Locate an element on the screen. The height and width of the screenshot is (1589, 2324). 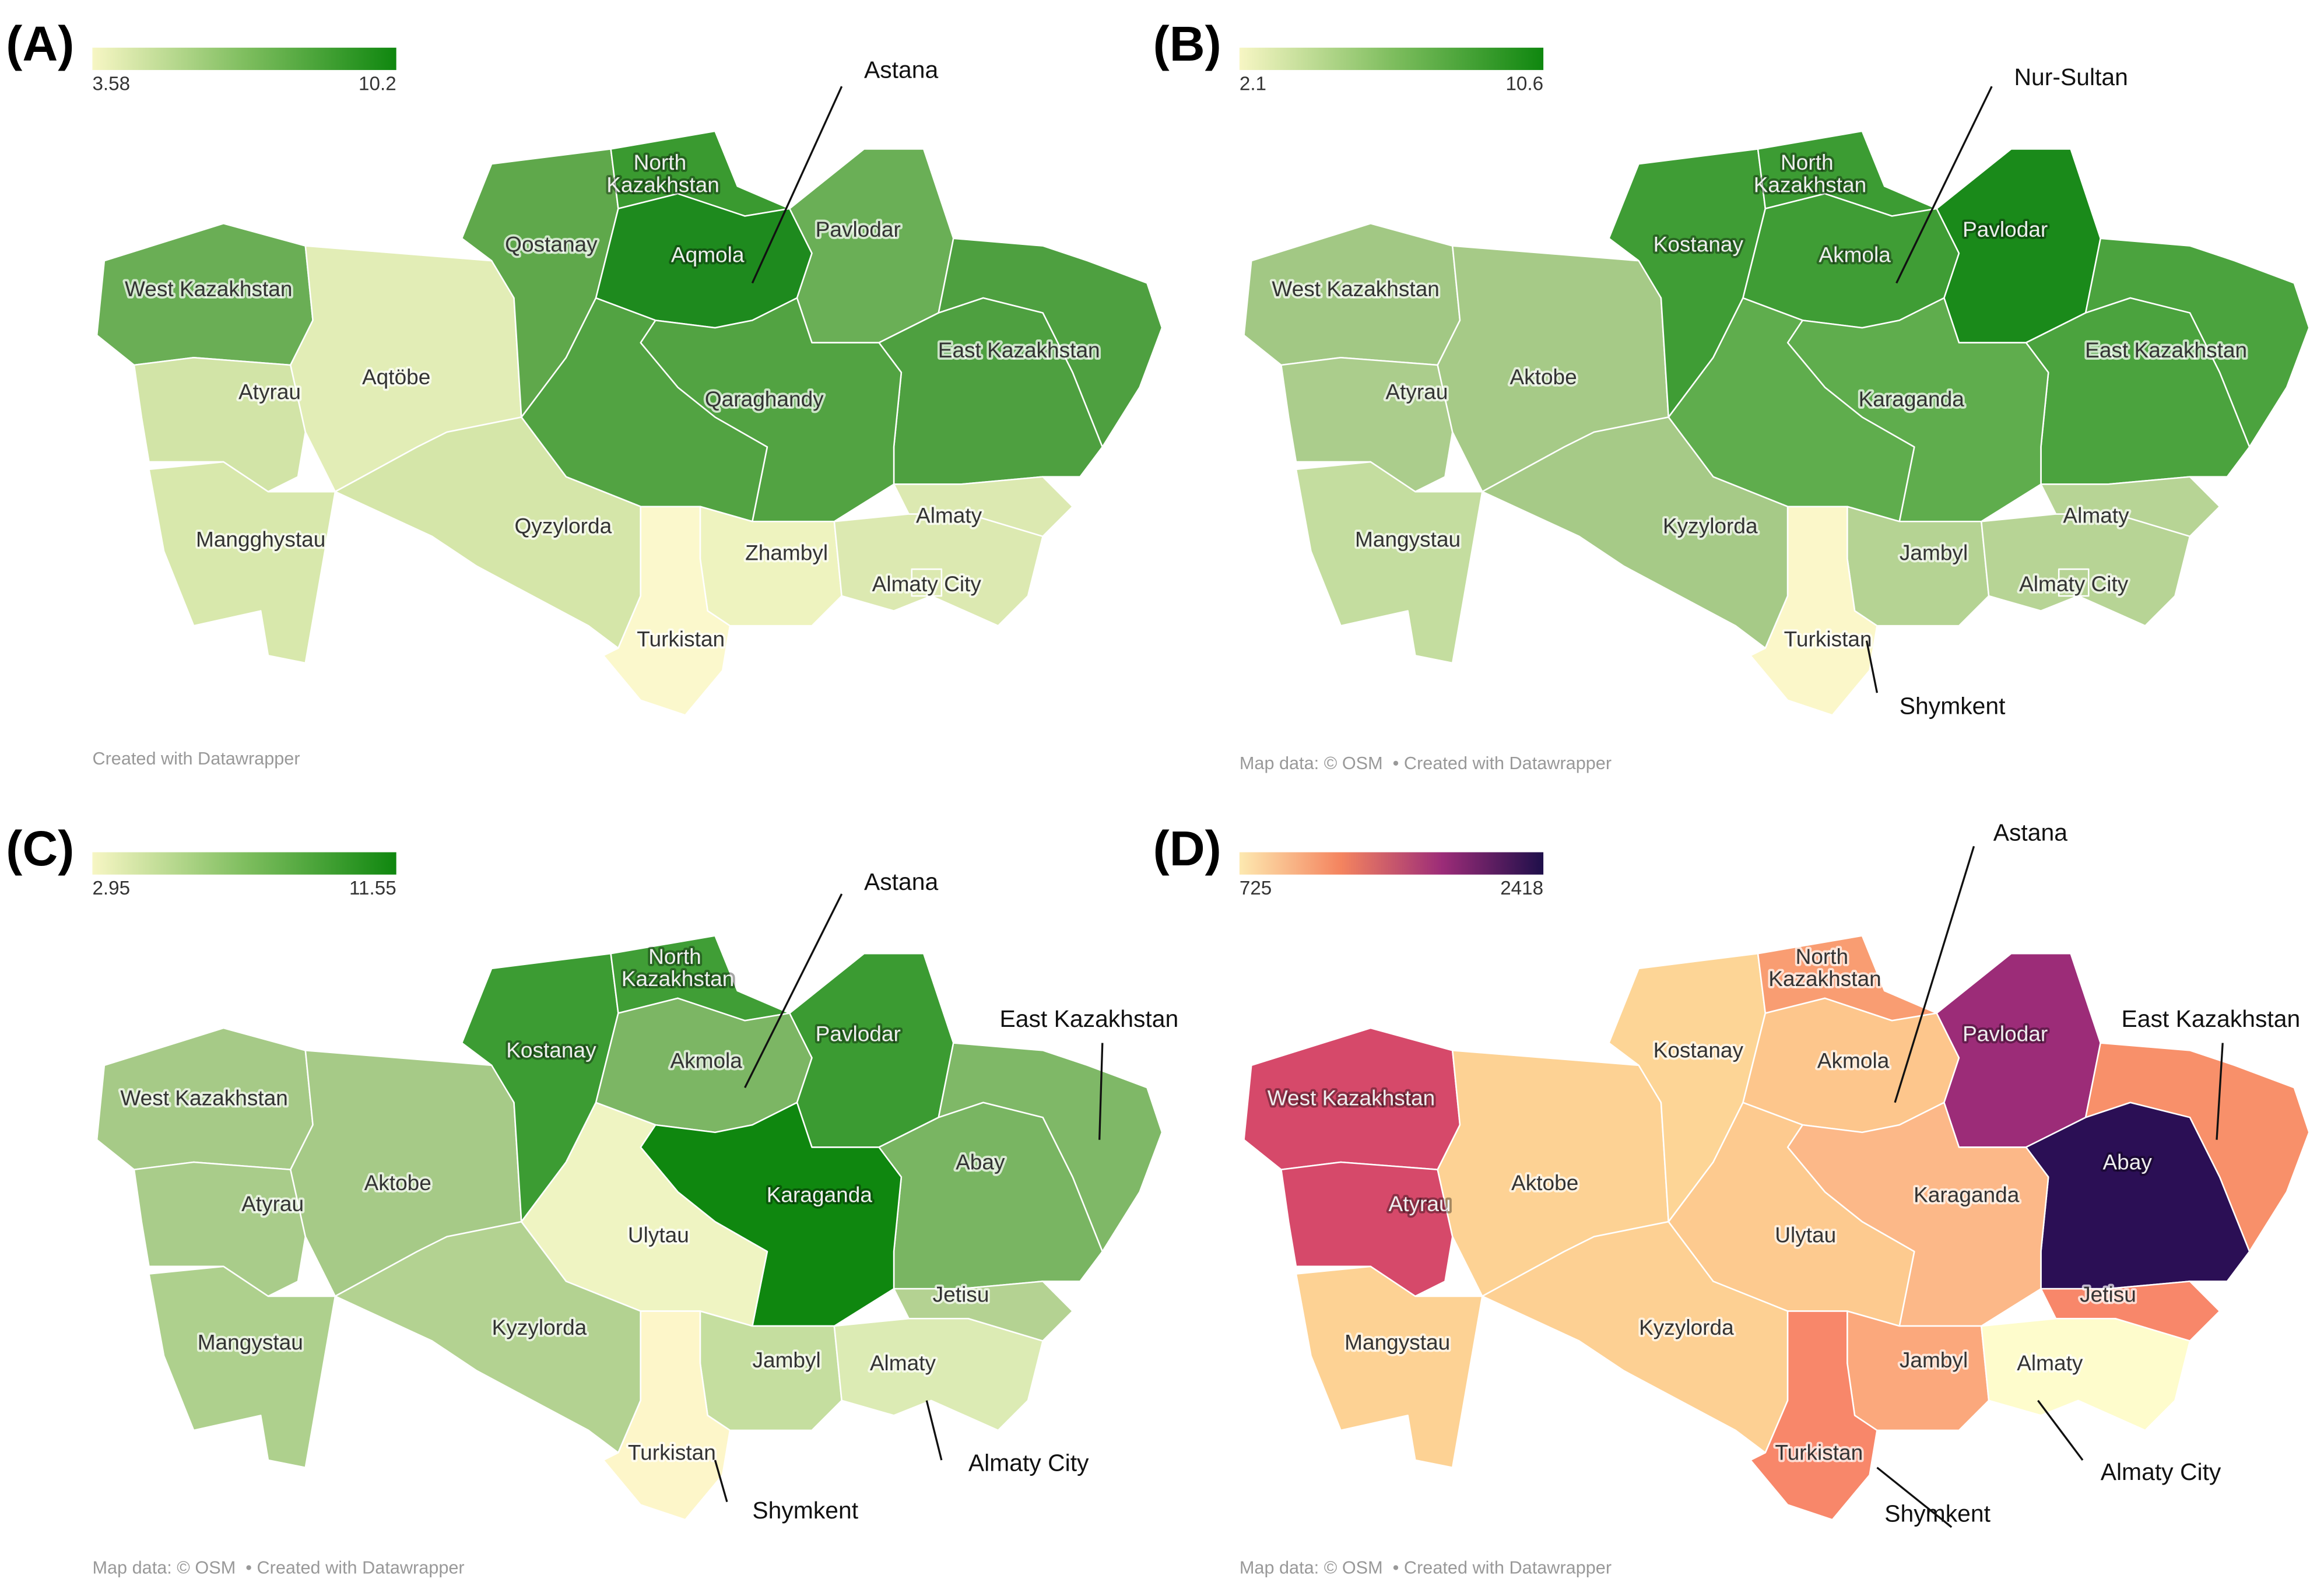
region-label: East Kazakhstan is located at coordinates (2166, 350).